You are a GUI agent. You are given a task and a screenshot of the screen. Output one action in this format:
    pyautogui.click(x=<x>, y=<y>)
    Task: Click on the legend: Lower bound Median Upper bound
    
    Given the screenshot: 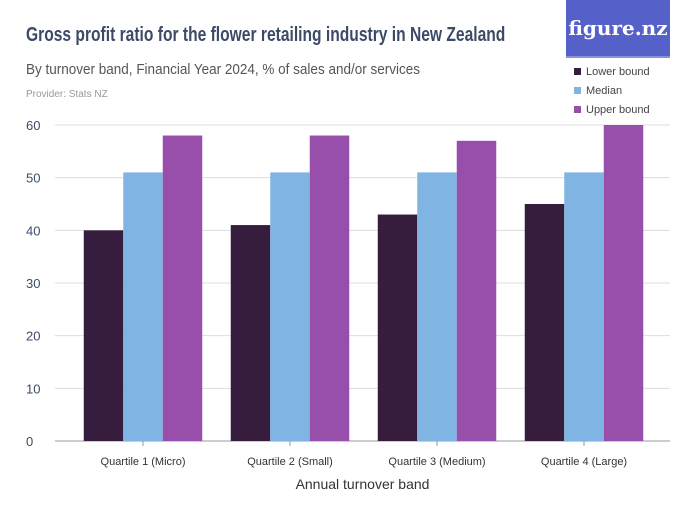 What is the action you would take?
    pyautogui.click(x=612, y=90)
    